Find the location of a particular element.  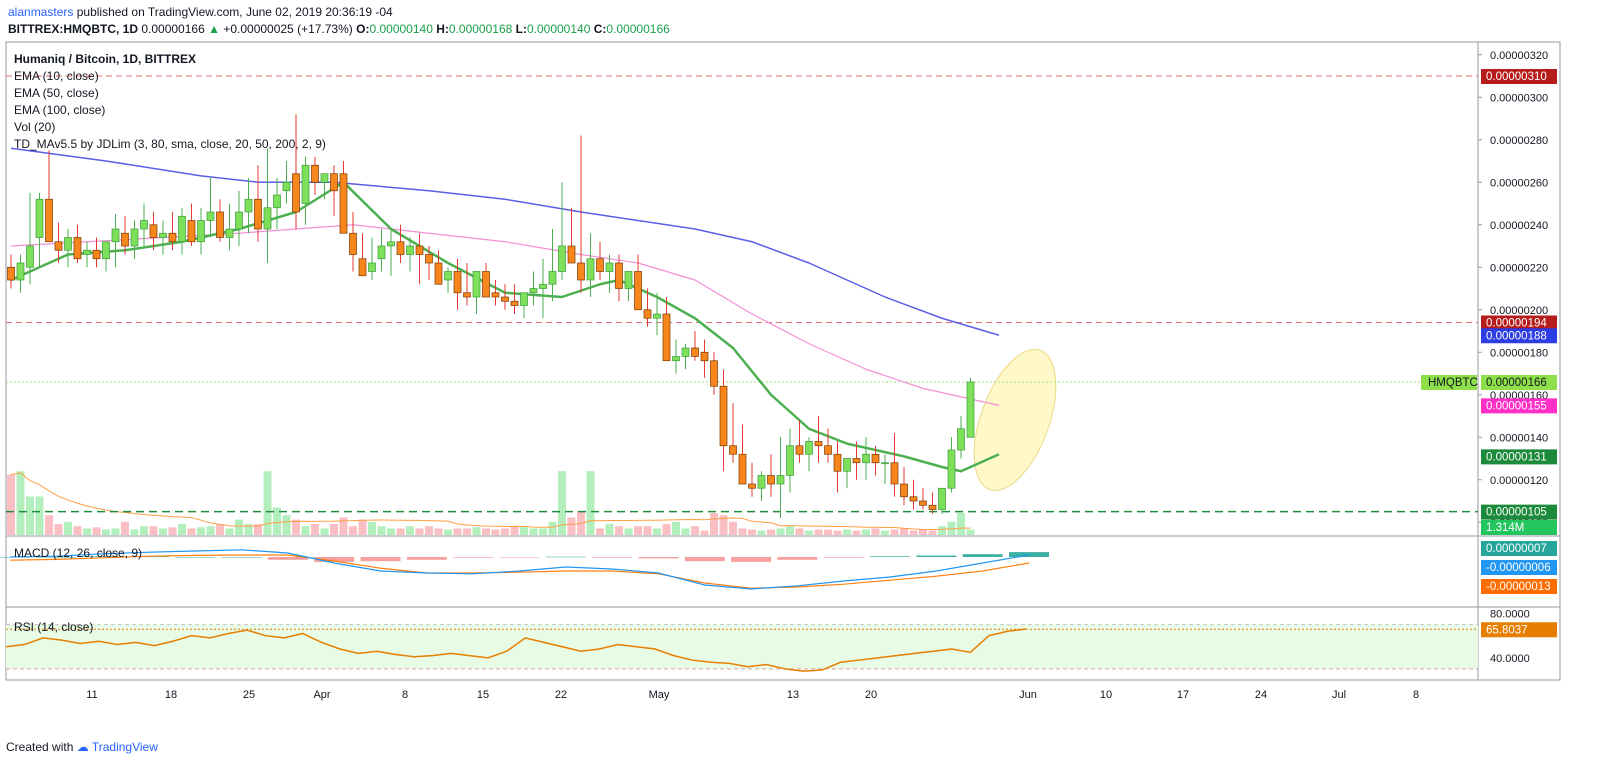

macd-axis-tag-bg is located at coordinates (1519, 586).